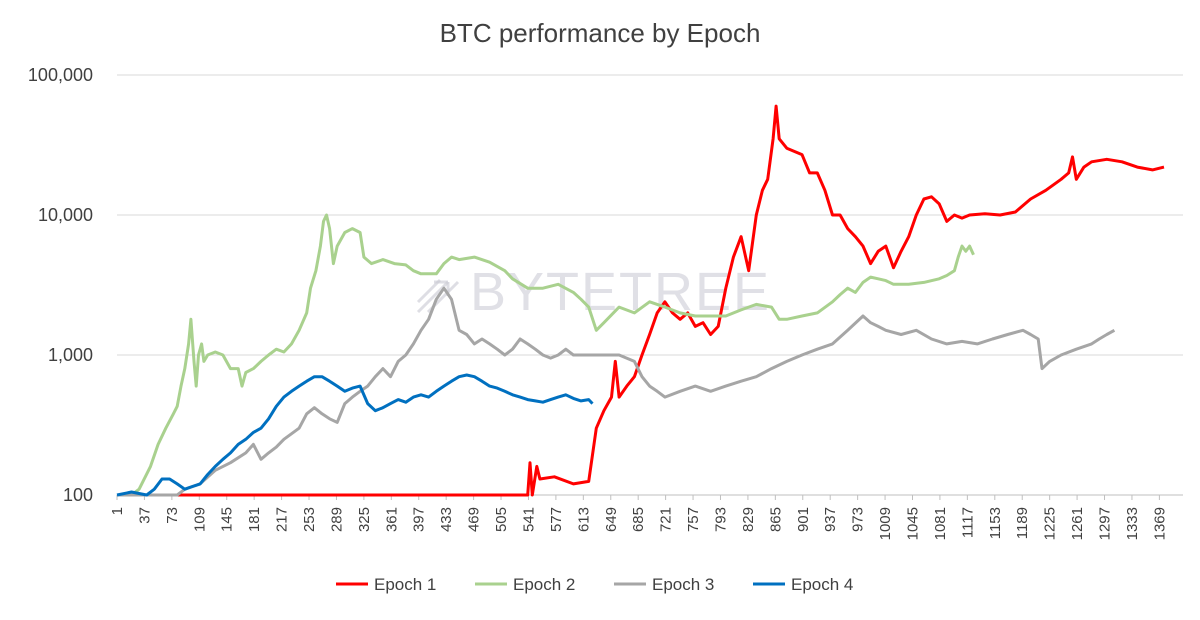  I want to click on x-tick-label: 1297, so click(1105, 523).